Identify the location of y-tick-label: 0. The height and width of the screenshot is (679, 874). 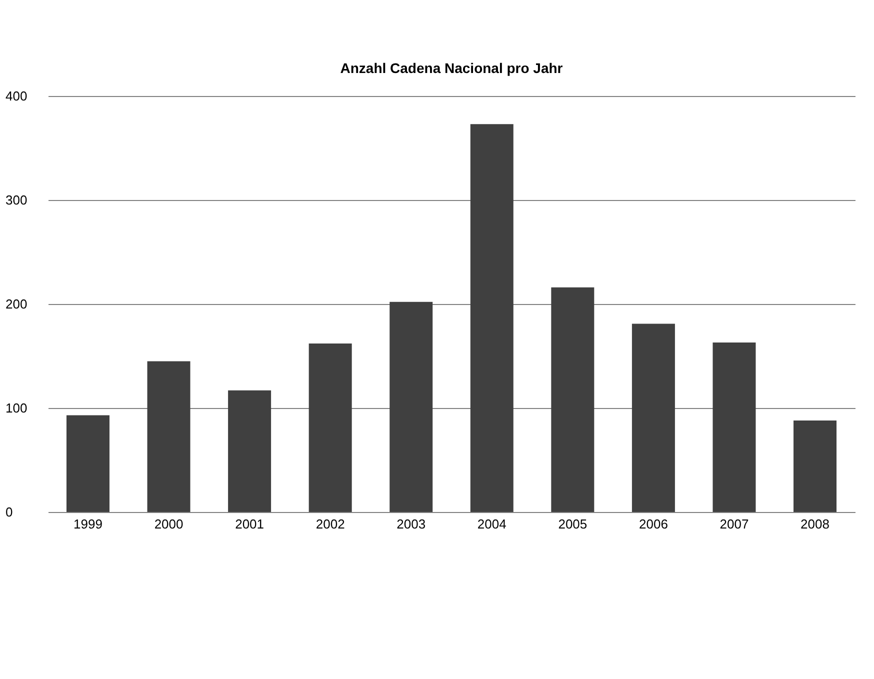
(9, 512).